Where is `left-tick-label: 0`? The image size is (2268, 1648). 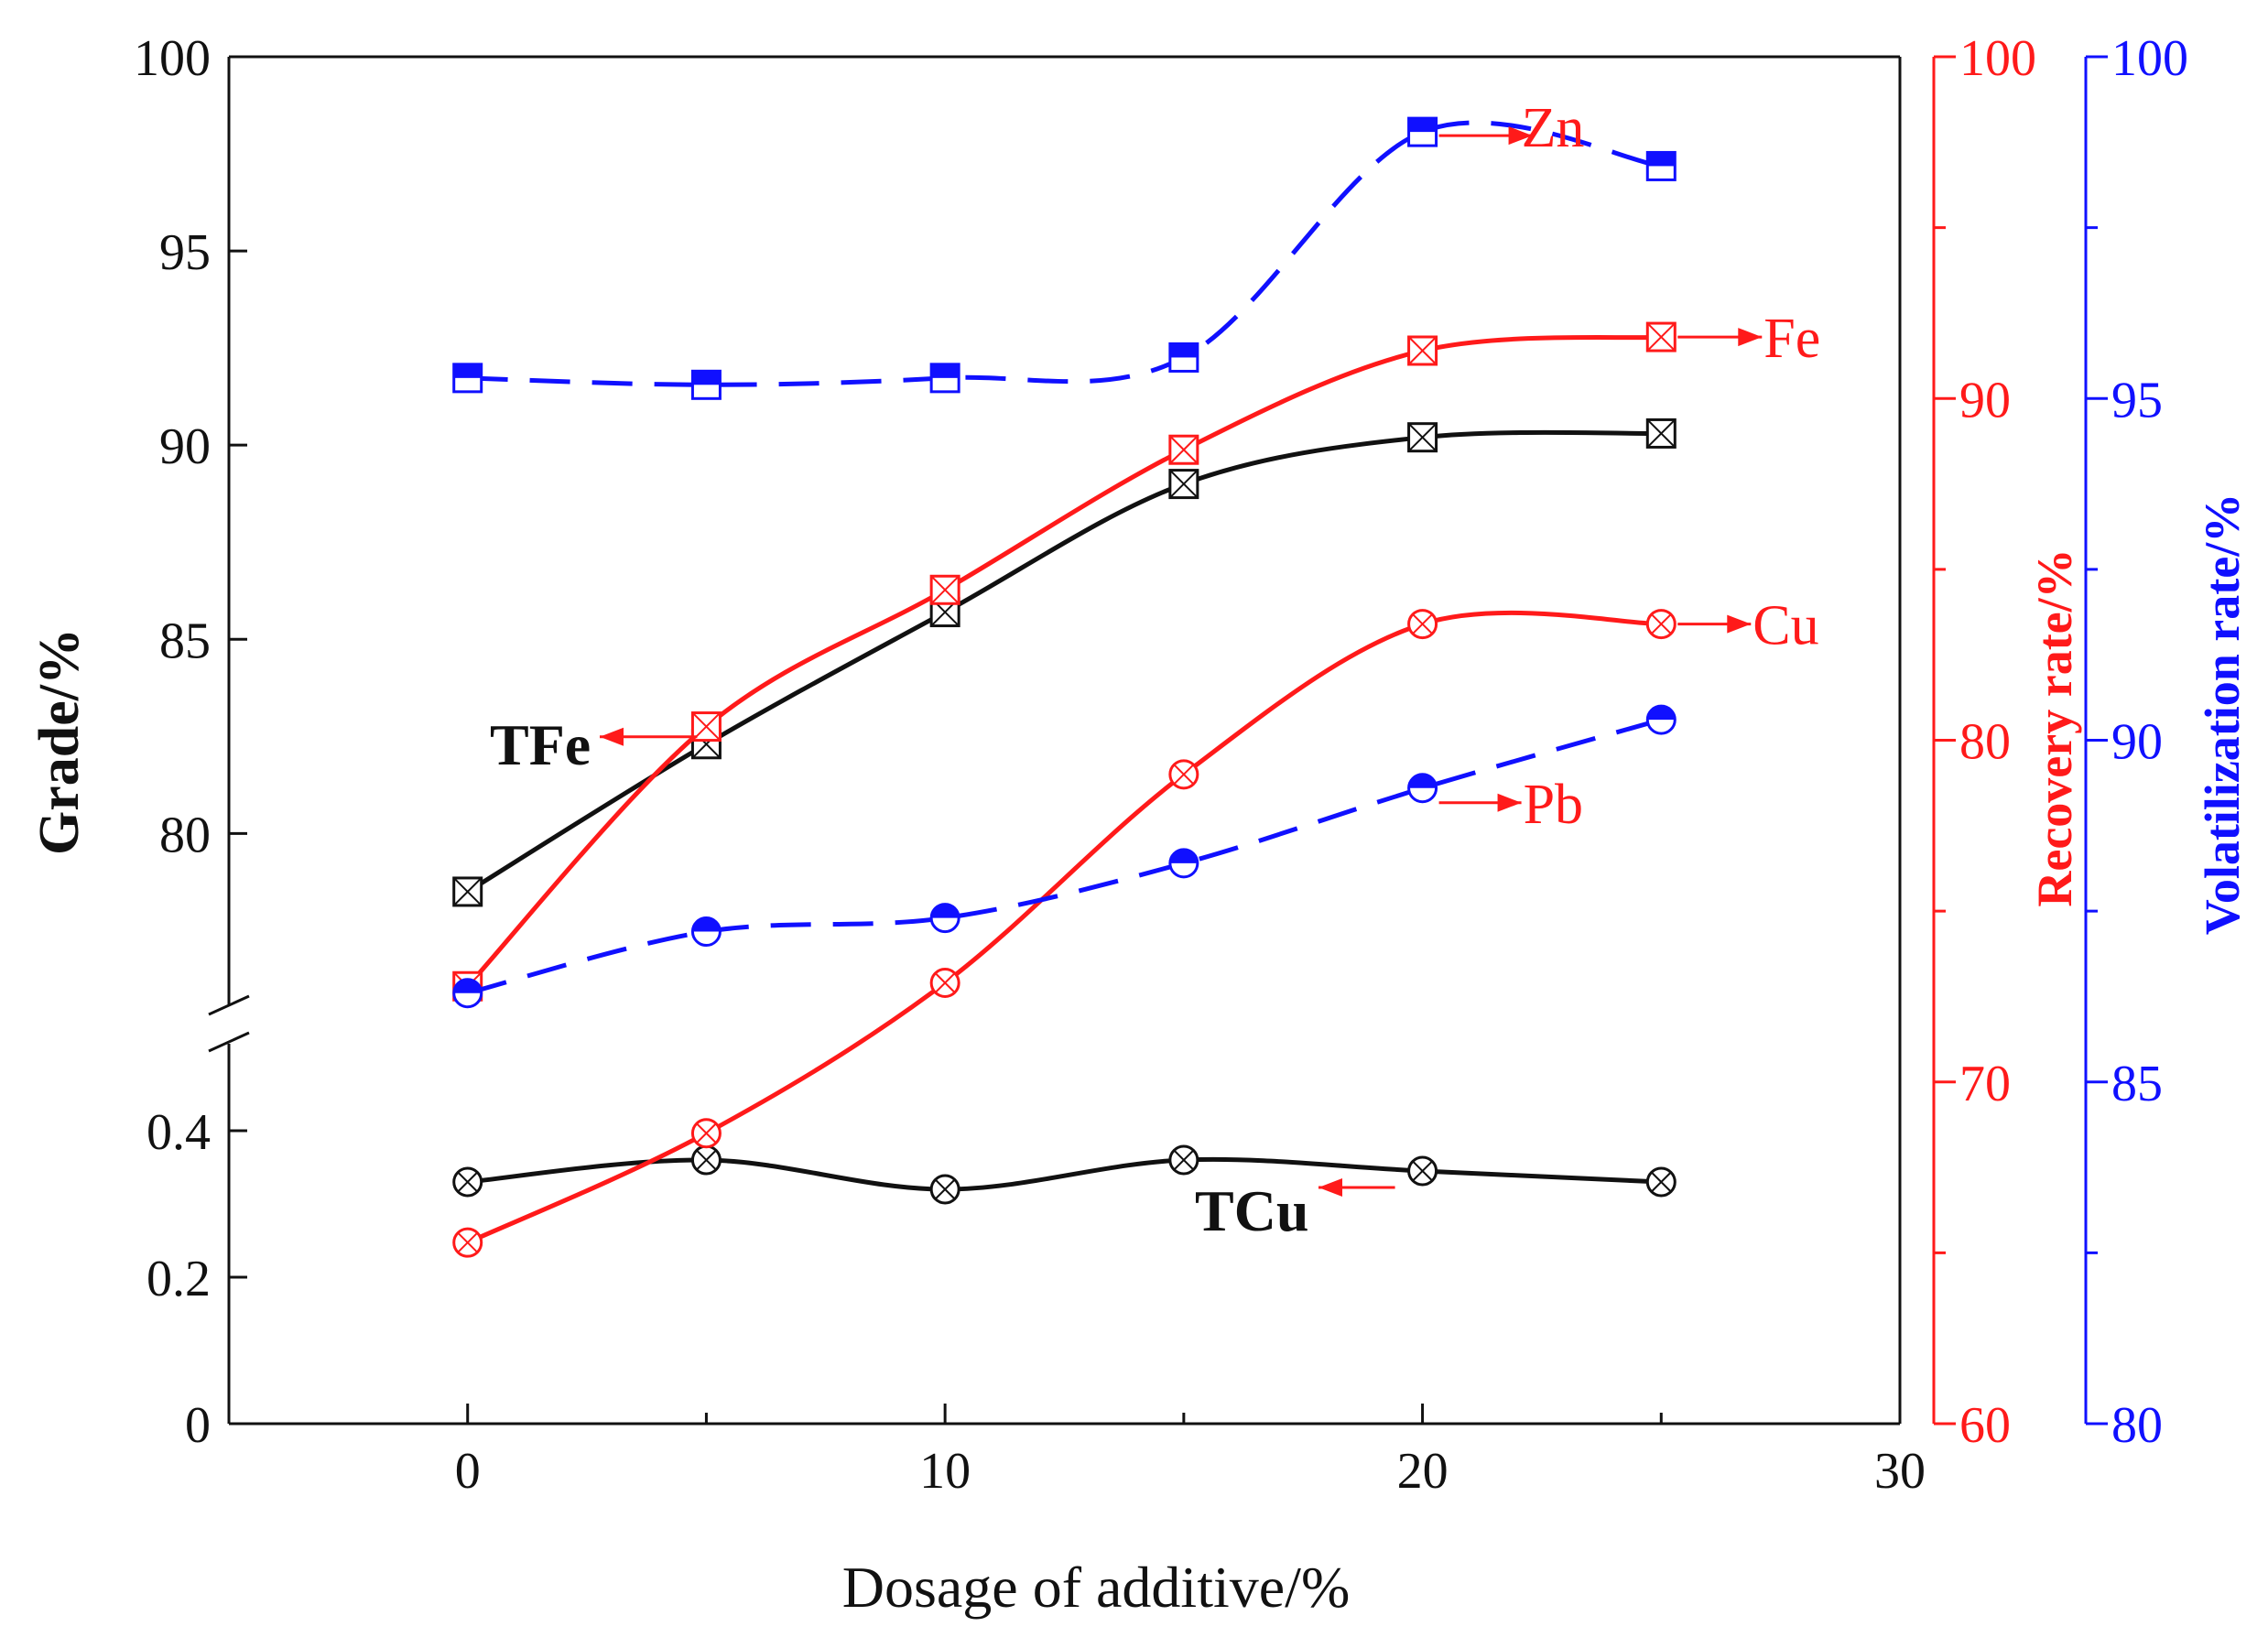 left-tick-label: 0 is located at coordinates (198, 1425).